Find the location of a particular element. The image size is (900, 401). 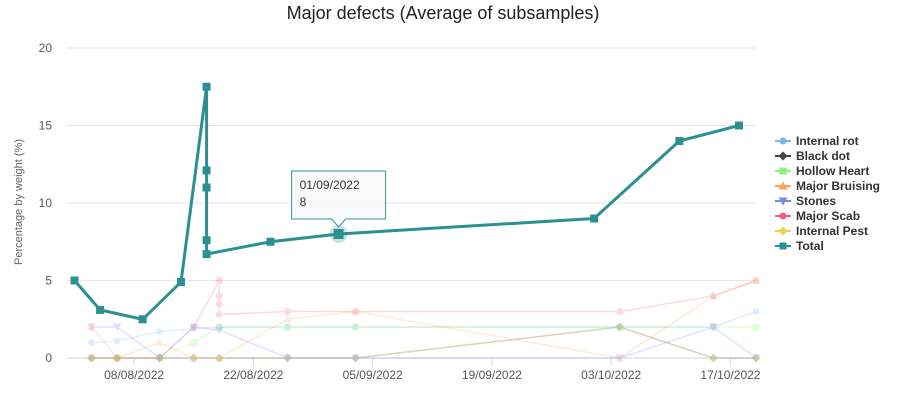

legend-label: Stones is located at coordinates (816, 201).